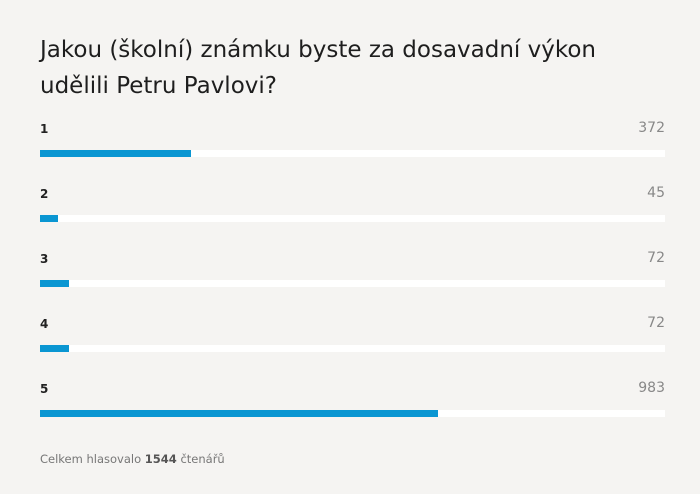  What do you see at coordinates (44, 324) in the screenshot?
I see `option-label: 4` at bounding box center [44, 324].